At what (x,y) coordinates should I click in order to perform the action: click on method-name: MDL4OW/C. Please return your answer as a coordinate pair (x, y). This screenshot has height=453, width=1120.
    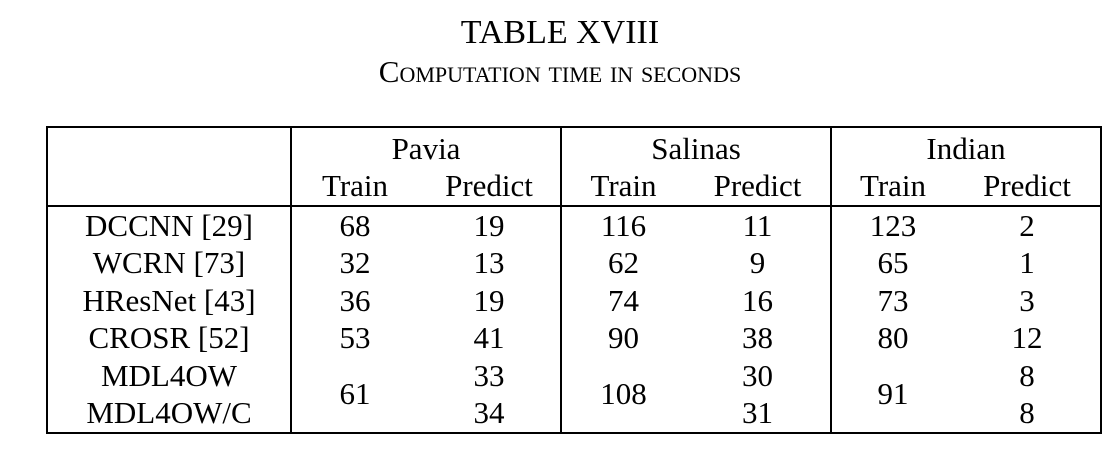
    Looking at the image, I should click on (169, 412).